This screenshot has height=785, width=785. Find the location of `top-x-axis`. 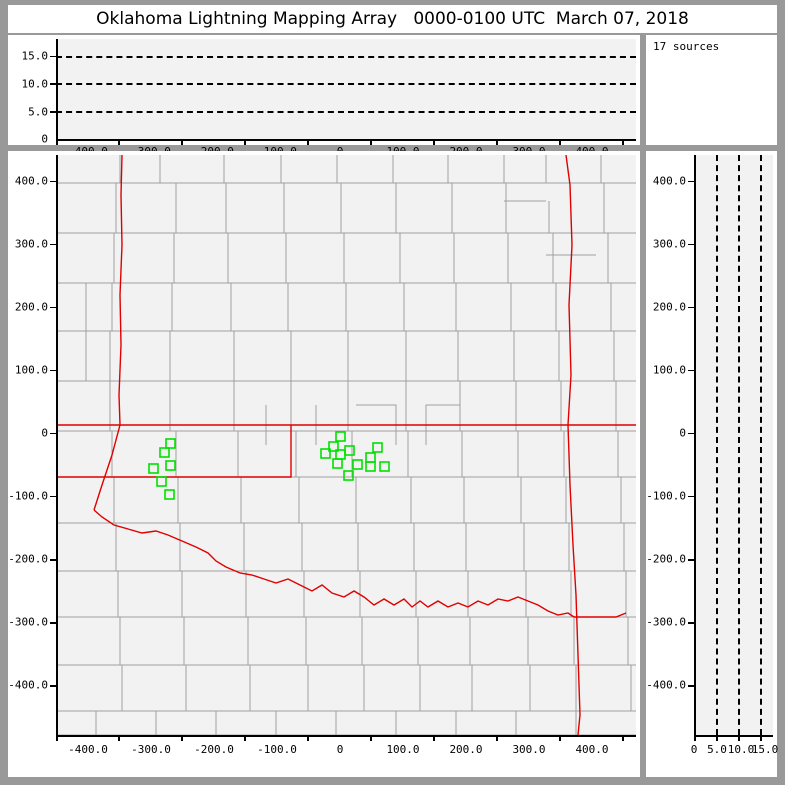

top-x-axis is located at coordinates (346, 140).